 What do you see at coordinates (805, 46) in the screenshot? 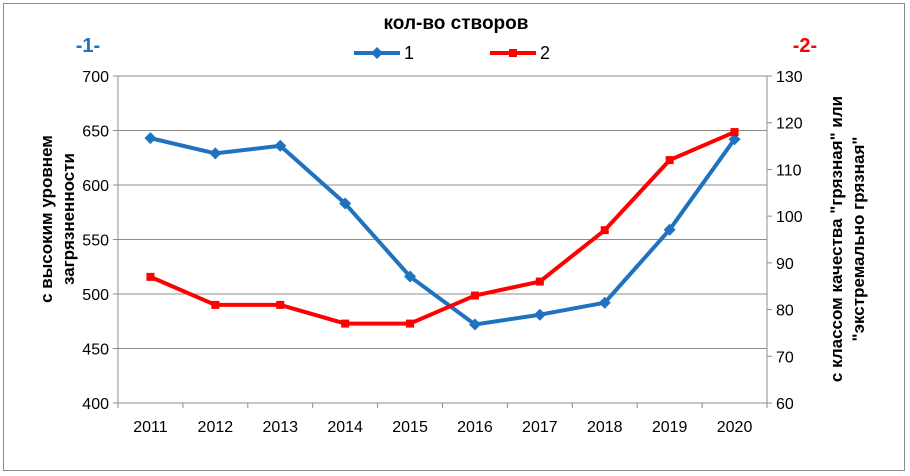
I see `right-axis-marker: -2-` at bounding box center [805, 46].